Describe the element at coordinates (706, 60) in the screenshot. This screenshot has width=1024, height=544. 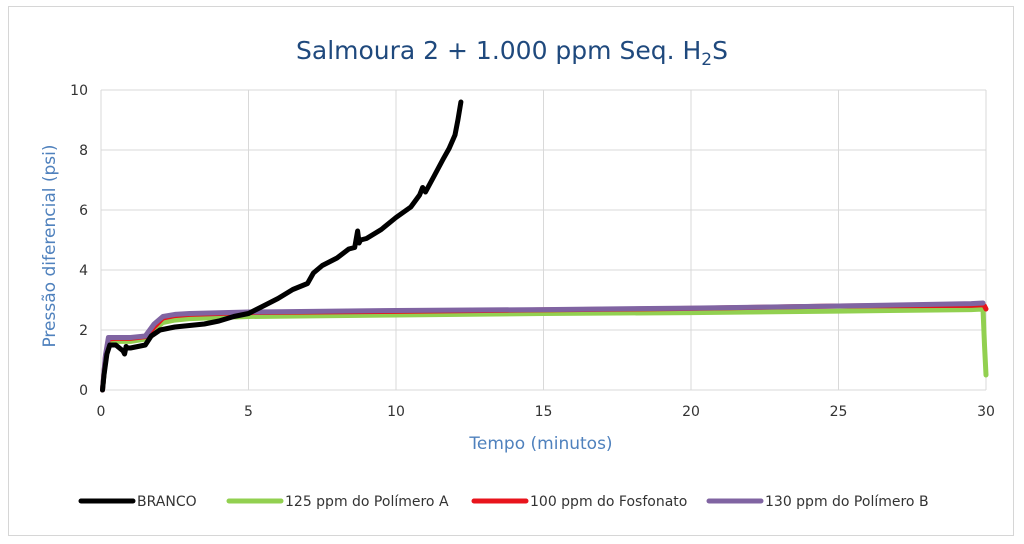
I see `chart-title-subscript: 2` at that location.